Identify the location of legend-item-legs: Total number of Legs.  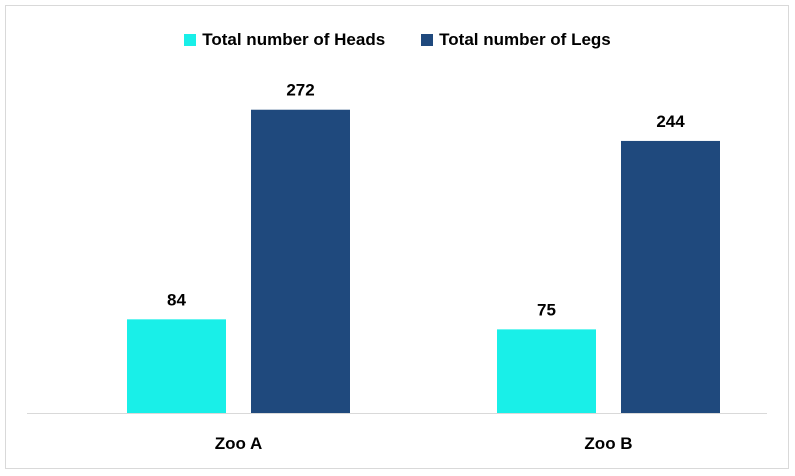
(516, 40).